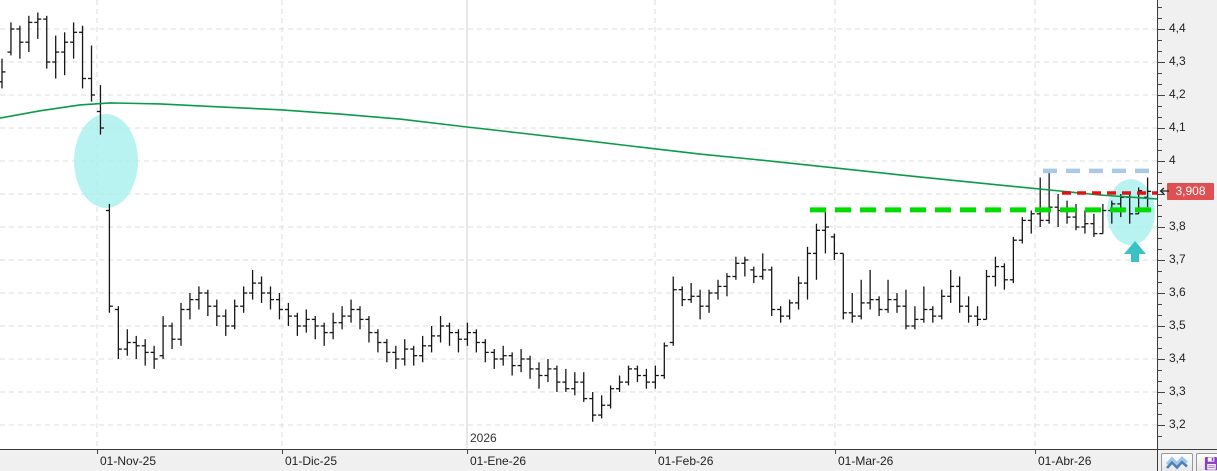 Image resolution: width=1217 pixels, height=471 pixels. I want to click on price-axis-label: 3,7, so click(1177, 259).